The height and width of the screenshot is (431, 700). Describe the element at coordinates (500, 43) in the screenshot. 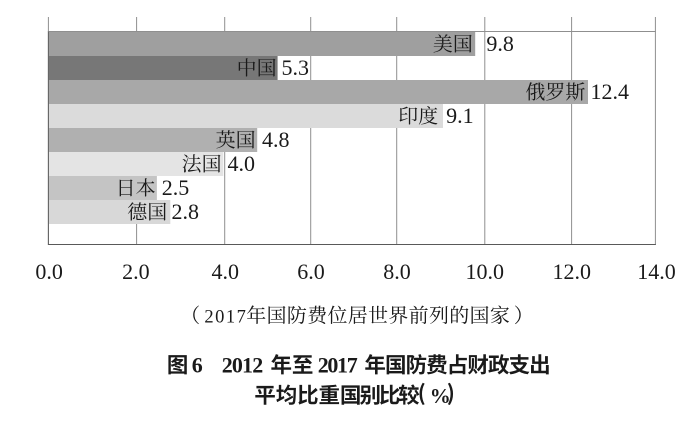

I see `svg-text: 9.8` at that location.